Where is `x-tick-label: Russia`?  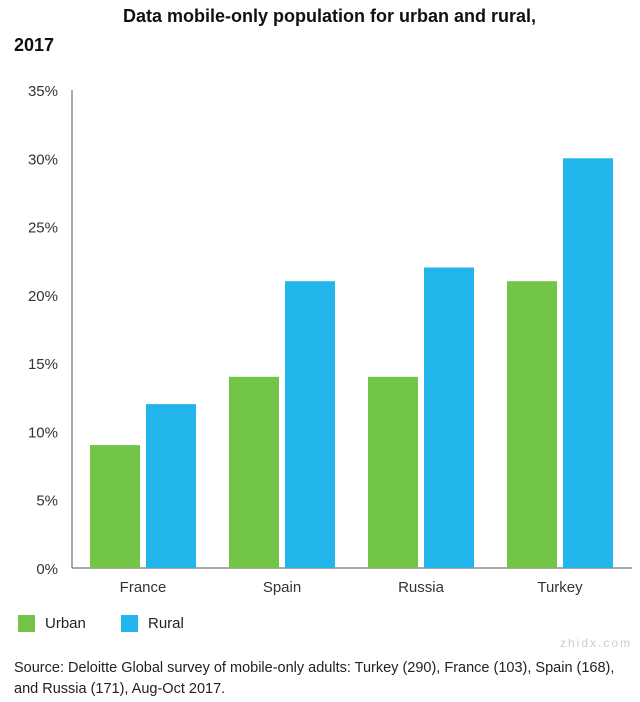 x-tick-label: Russia is located at coordinates (421, 587).